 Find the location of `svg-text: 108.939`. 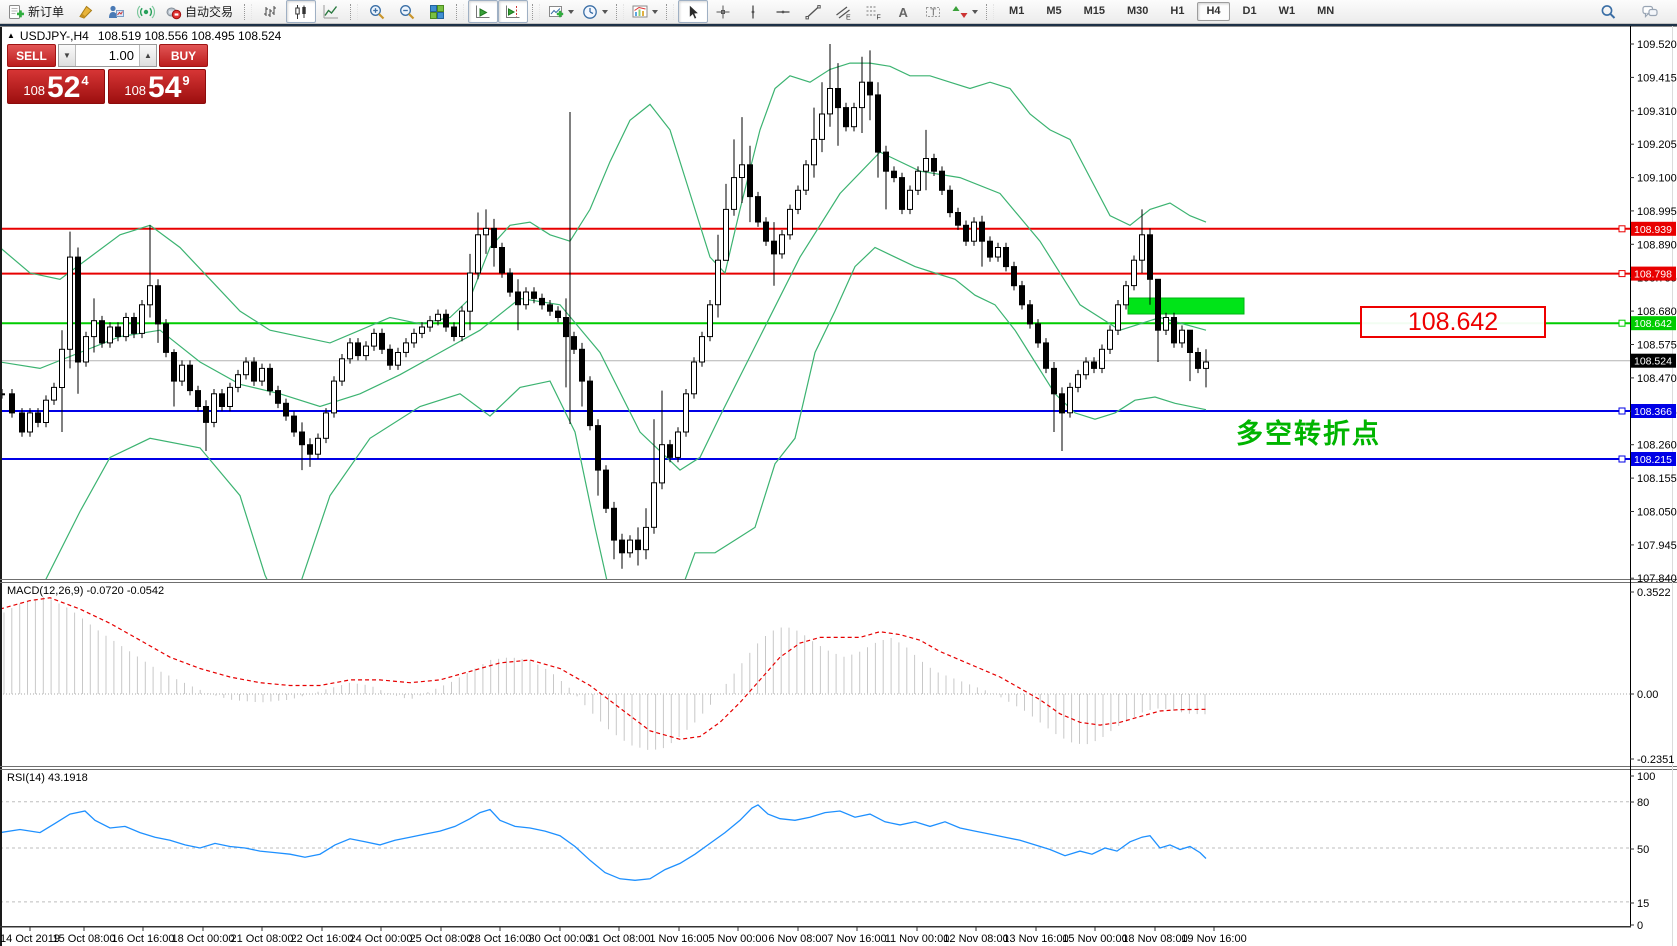

svg-text: 108.939 is located at coordinates (1653, 230).